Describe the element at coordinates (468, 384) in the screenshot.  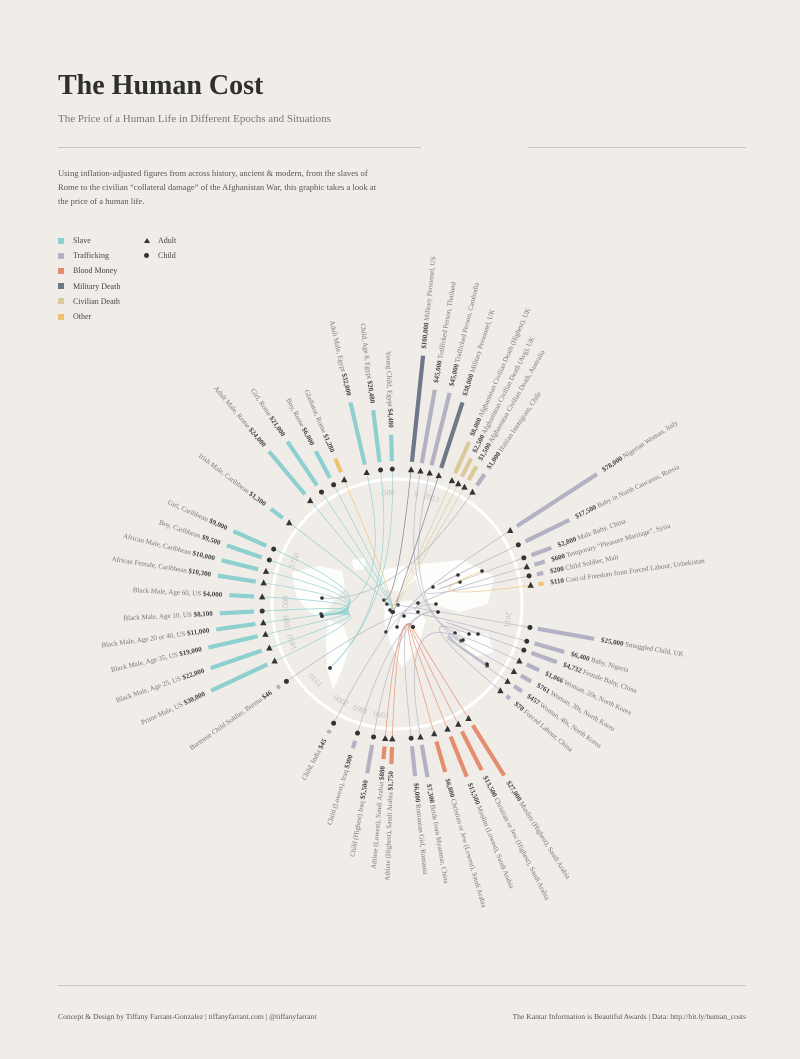
I see `value-label: $38,000` at that location.